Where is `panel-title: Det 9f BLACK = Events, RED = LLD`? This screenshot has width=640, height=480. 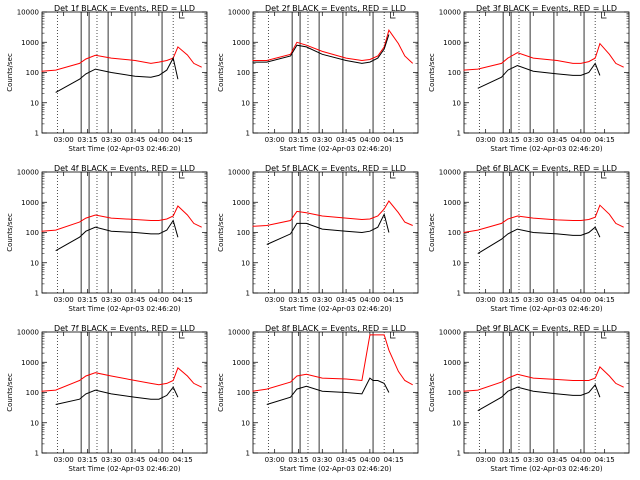 panel-title: Det 9f BLACK = Events, RED = LLD is located at coordinates (546, 328).